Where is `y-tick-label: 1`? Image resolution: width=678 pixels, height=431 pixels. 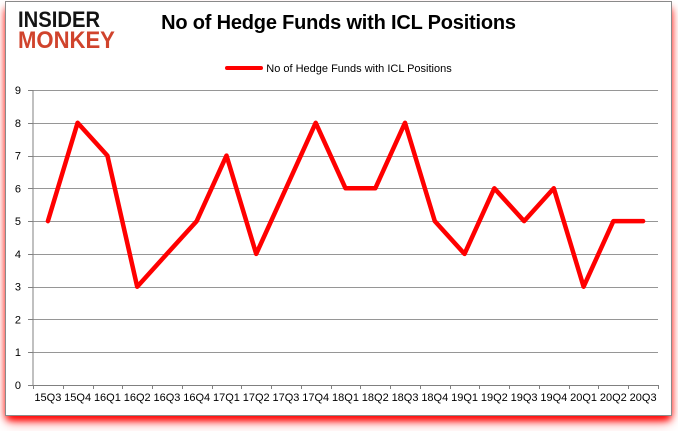
y-tick-label: 1 is located at coordinates (18, 353).